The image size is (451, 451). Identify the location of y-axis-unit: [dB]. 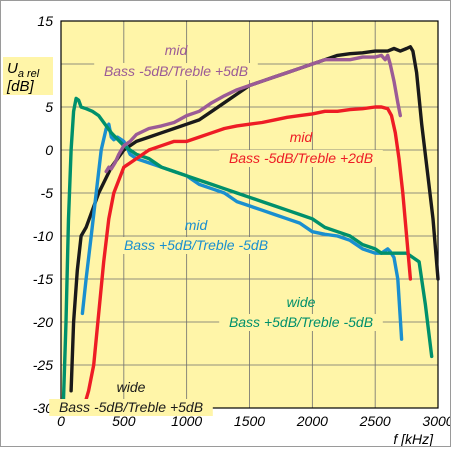
(20, 86).